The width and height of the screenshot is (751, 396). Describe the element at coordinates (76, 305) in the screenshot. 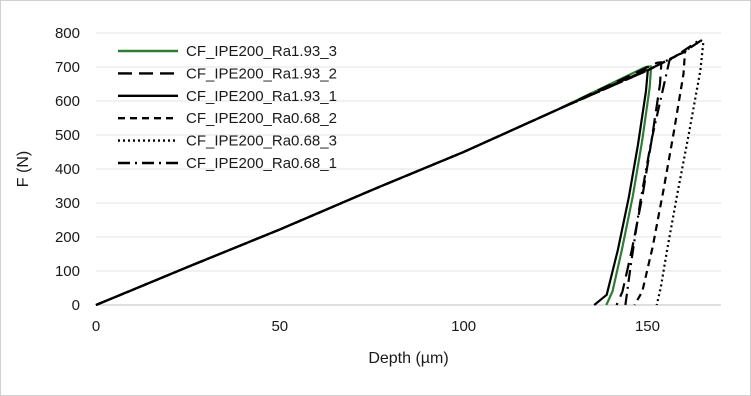

I see `y-tick-label-0: 0` at that location.